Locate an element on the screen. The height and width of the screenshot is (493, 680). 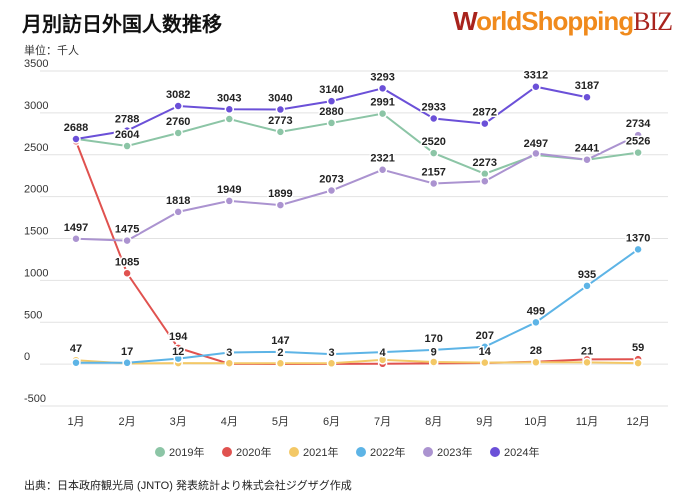
series-line is located at coordinates (357, 143).